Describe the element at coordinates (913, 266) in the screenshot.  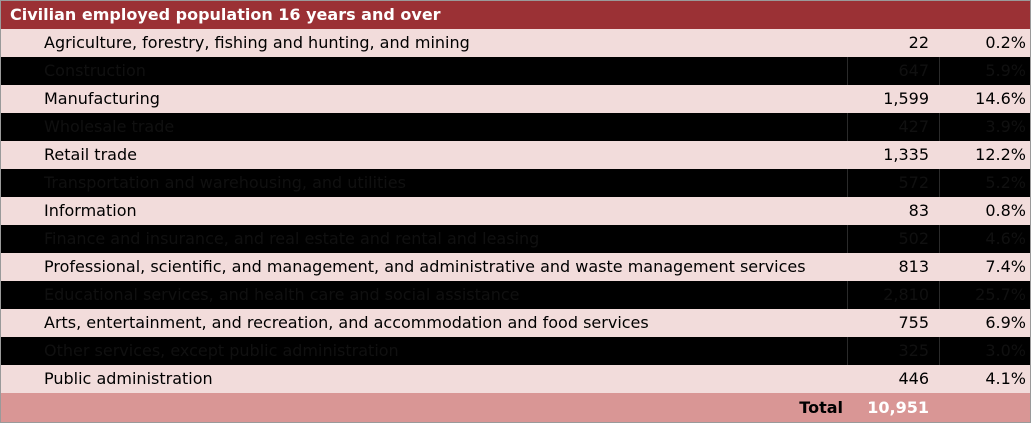
I see `row-count: 813` at that location.